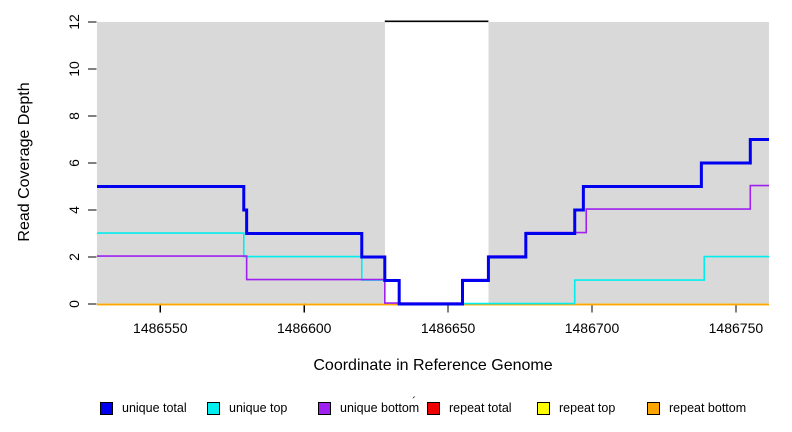  Describe the element at coordinates (258, 408) in the screenshot. I see `legend-label: unique top` at that location.